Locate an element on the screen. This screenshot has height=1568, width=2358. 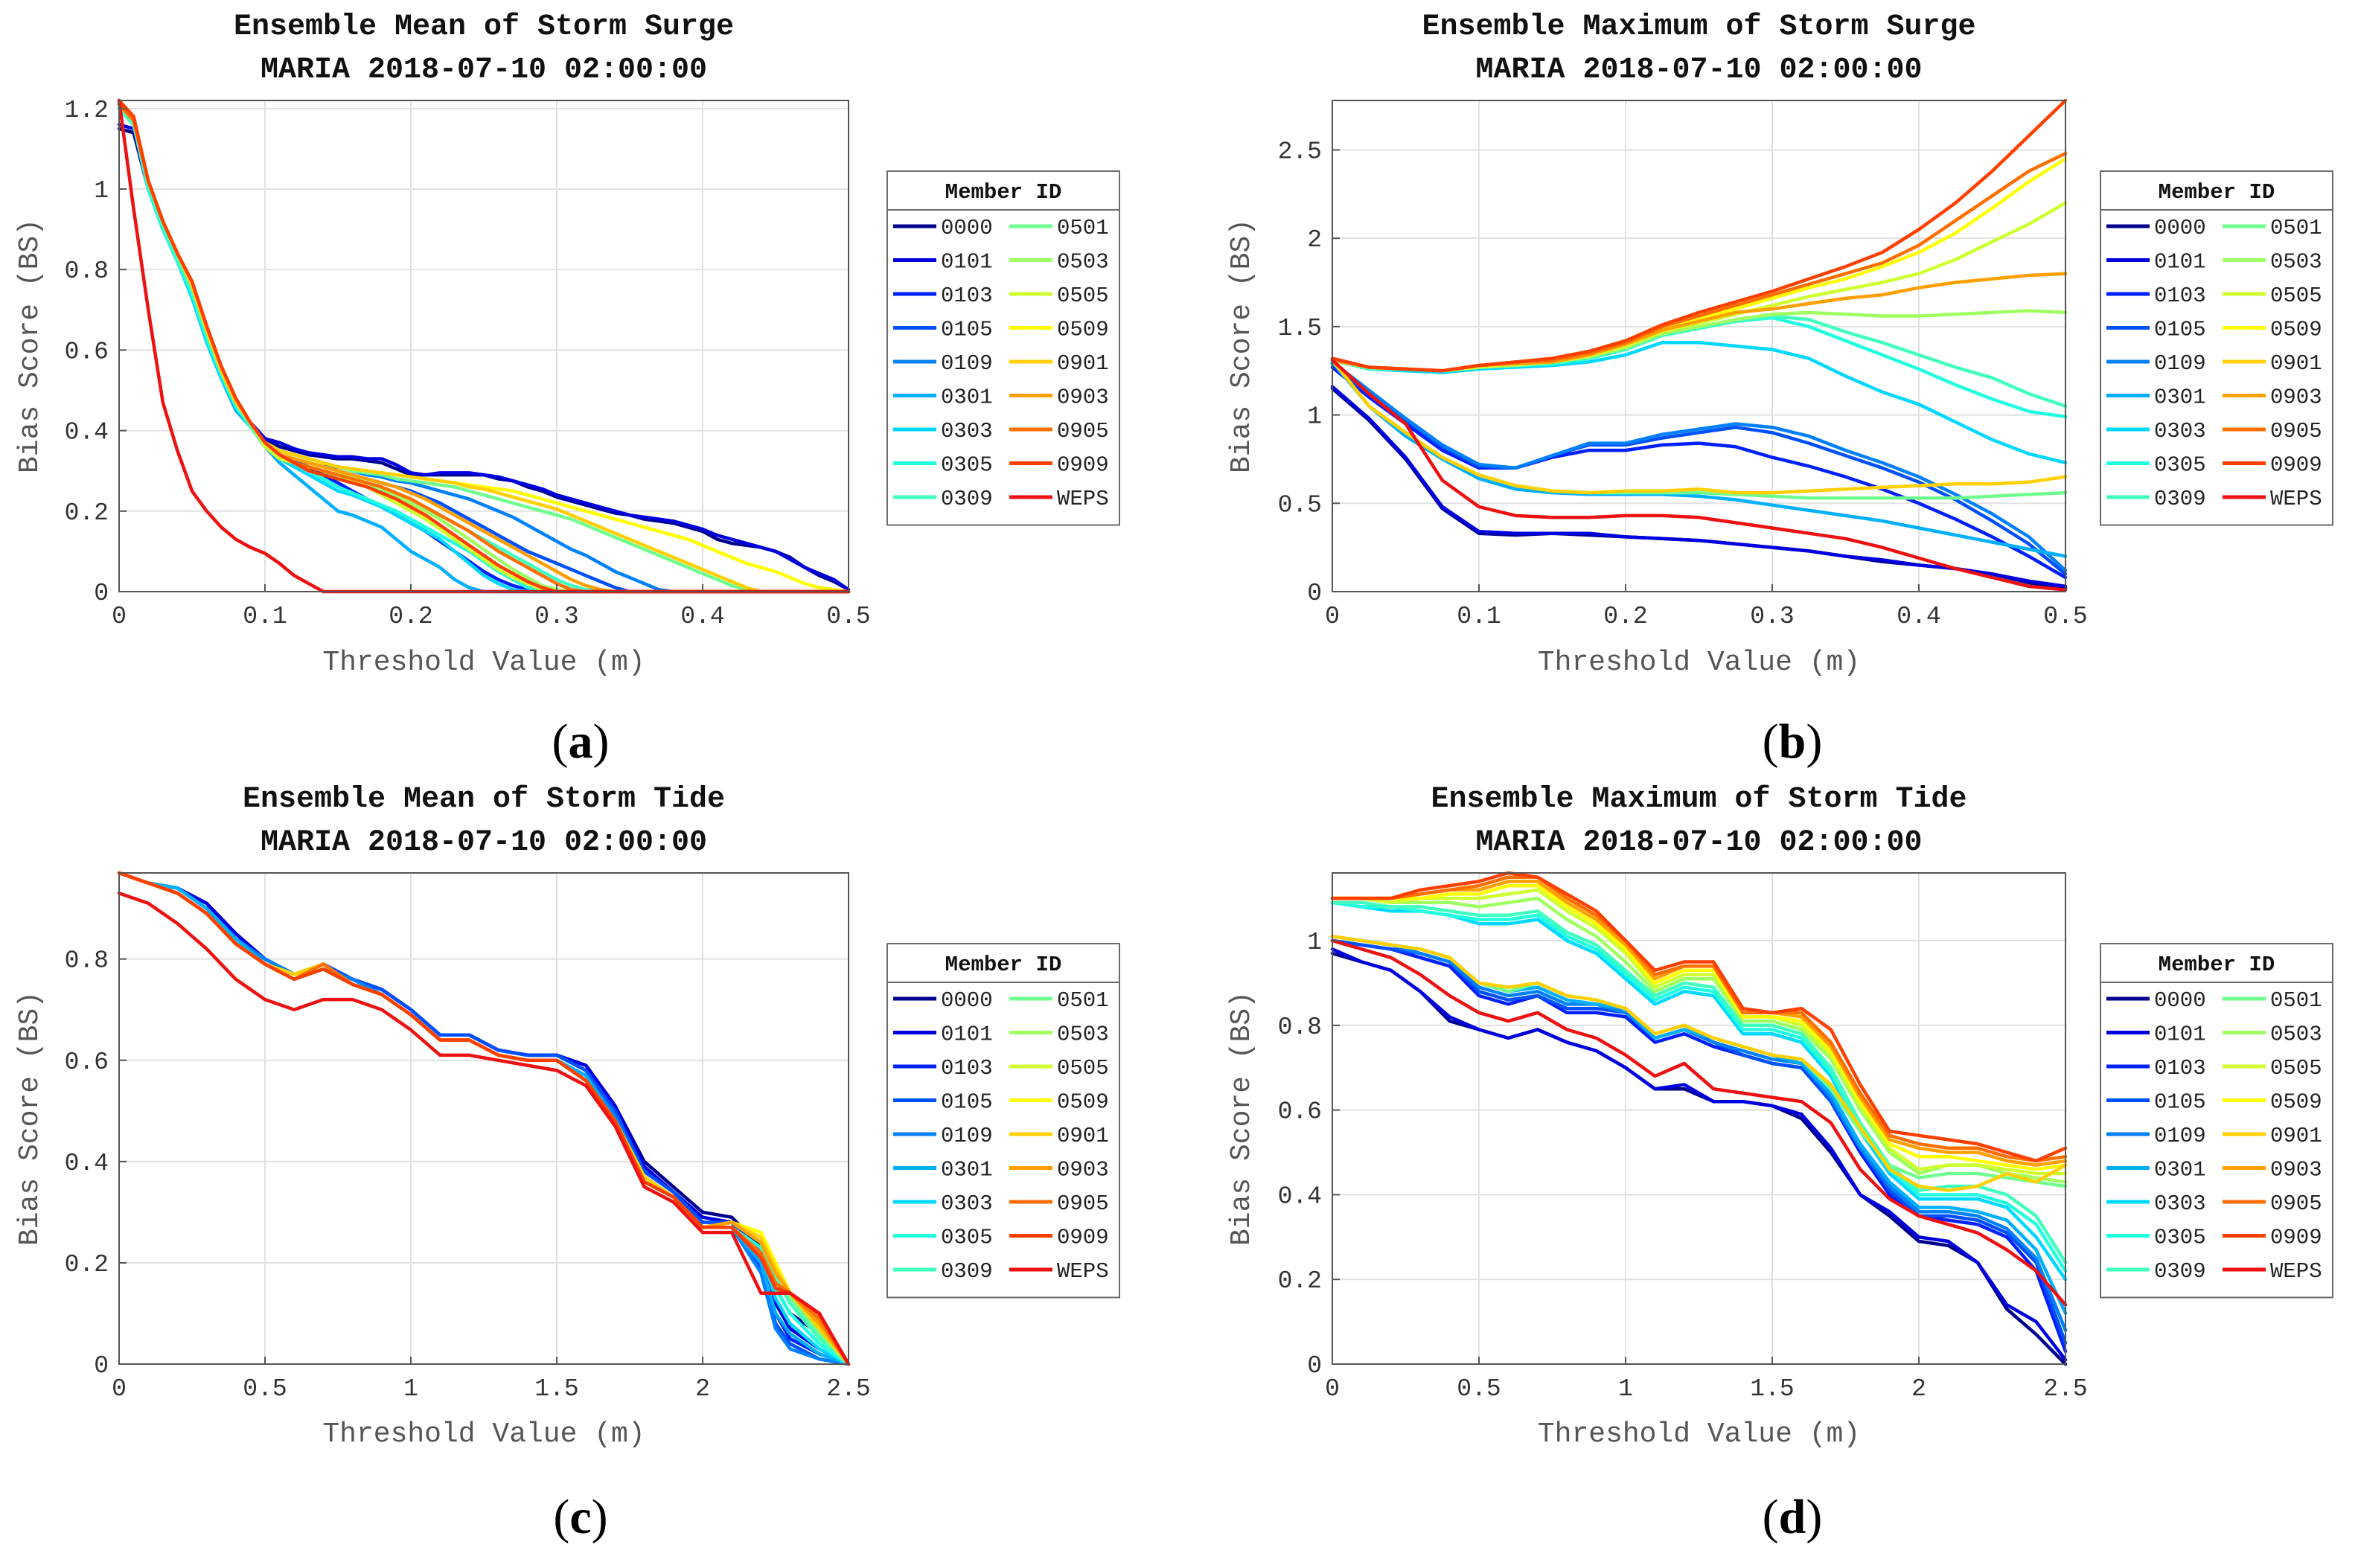
chart-title-line: Ensemble Mean of Storm Tide is located at coordinates (484, 799).